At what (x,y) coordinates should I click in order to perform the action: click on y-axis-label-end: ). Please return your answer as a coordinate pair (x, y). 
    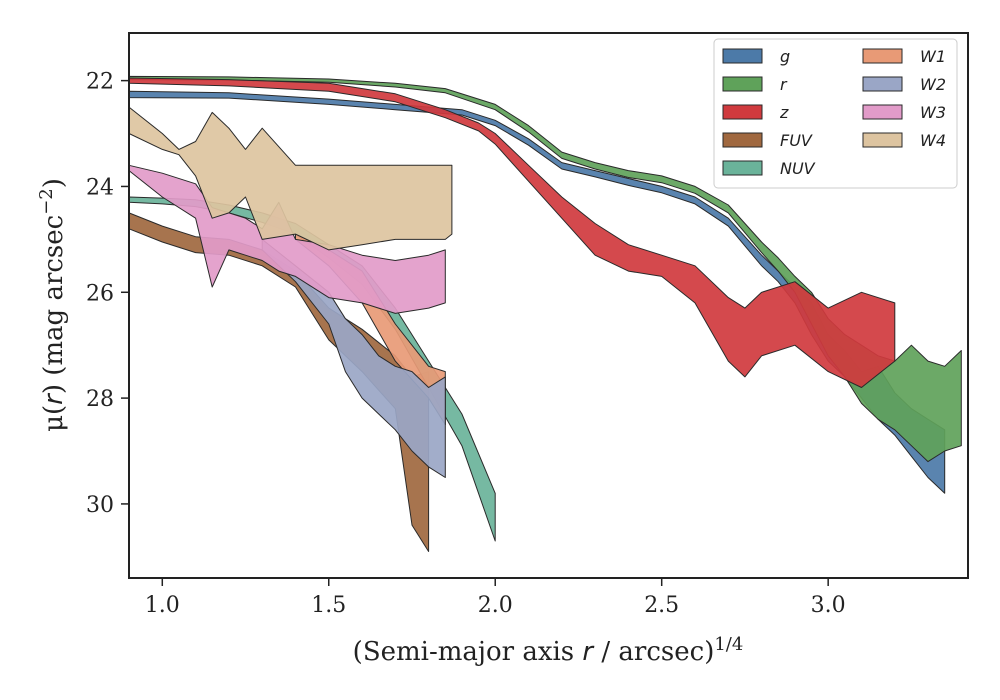
    Looking at the image, I should click on (54, 183).